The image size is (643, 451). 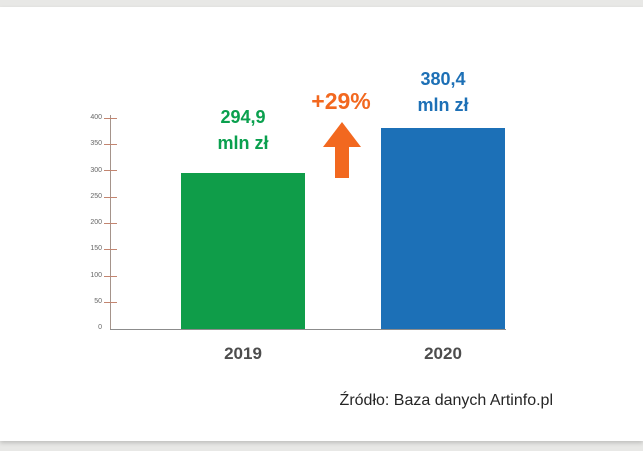 I want to click on bar-2019, so click(x=243, y=251).